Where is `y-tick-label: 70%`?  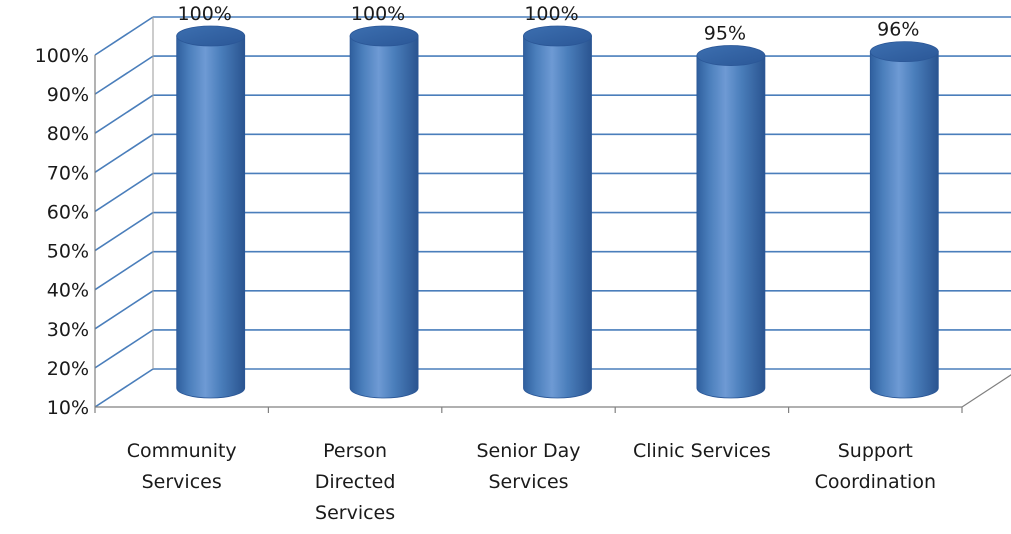 y-tick-label: 70% is located at coordinates (68, 173).